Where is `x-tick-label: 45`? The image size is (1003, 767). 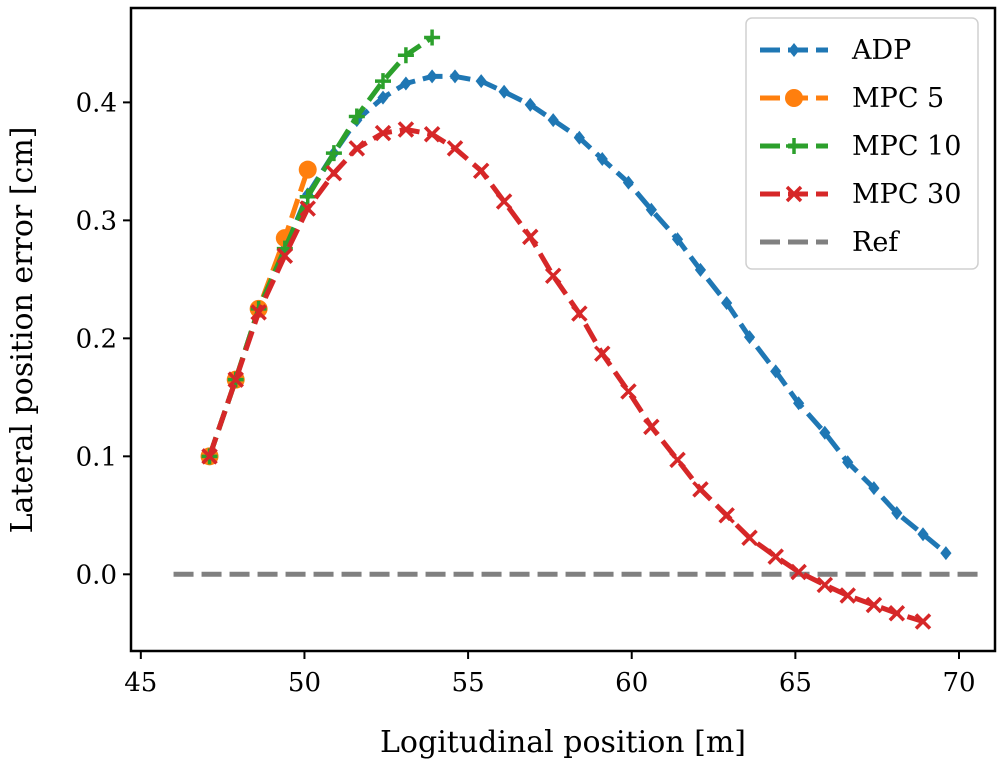
x-tick-label: 45 is located at coordinates (140, 683).